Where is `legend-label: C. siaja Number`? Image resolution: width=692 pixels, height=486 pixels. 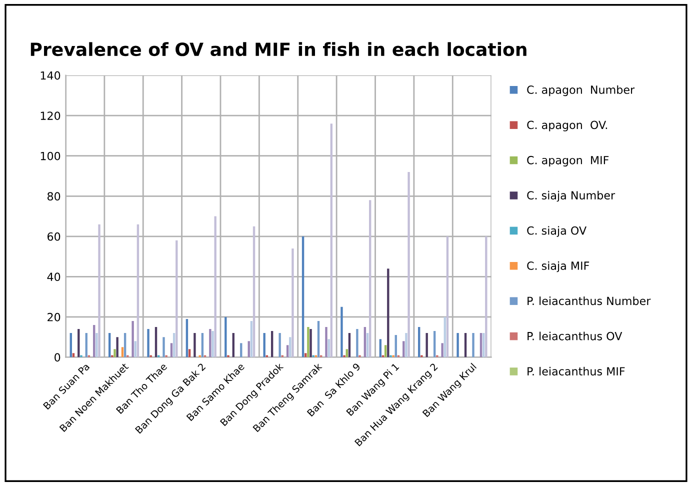 legend-label: C. siaja Number is located at coordinates (571, 196).